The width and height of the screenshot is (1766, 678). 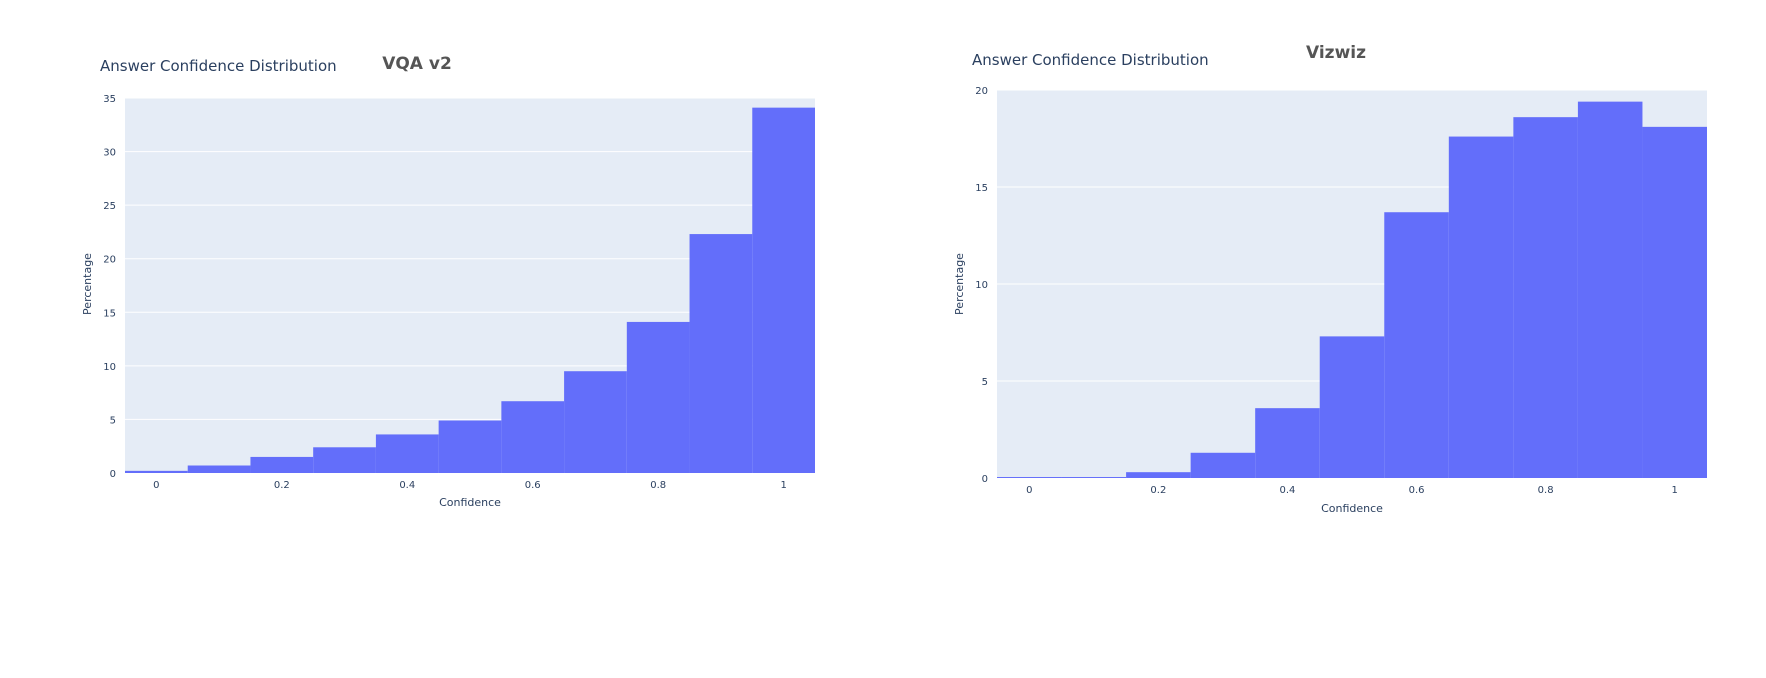 What do you see at coordinates (87, 284) in the screenshot?
I see `chart-ylabel-vqa: Percentage` at bounding box center [87, 284].